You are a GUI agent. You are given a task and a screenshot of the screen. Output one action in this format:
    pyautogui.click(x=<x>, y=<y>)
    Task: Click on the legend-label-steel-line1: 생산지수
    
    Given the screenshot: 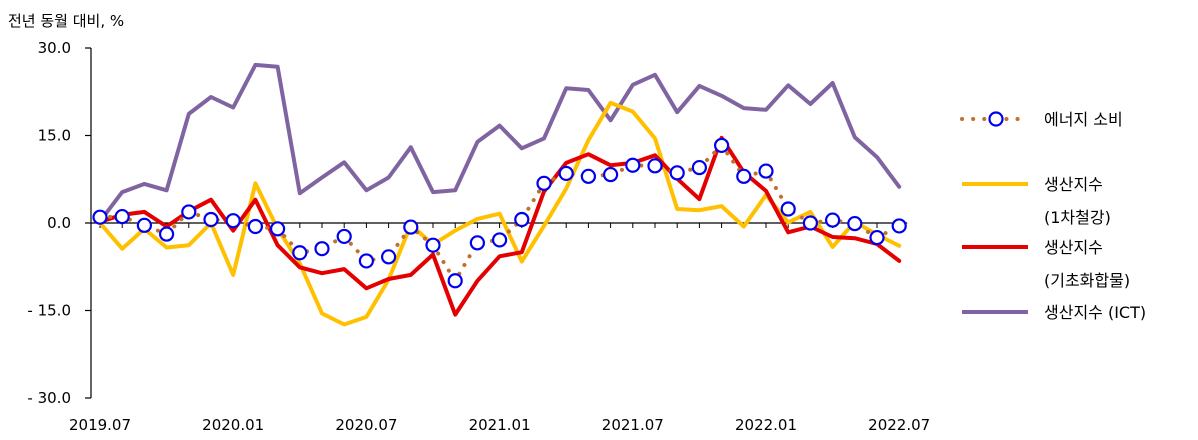 What is the action you would take?
    pyautogui.click(x=1073, y=184)
    